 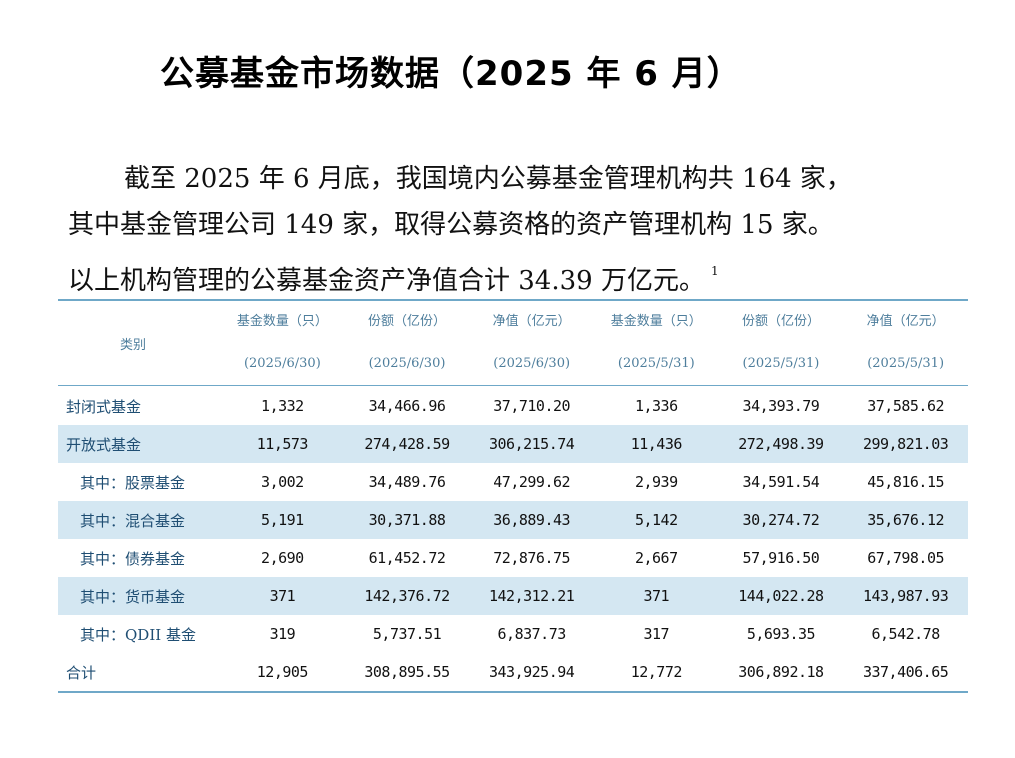 I want to click on table-cell: 37,585.62, so click(x=906, y=406).